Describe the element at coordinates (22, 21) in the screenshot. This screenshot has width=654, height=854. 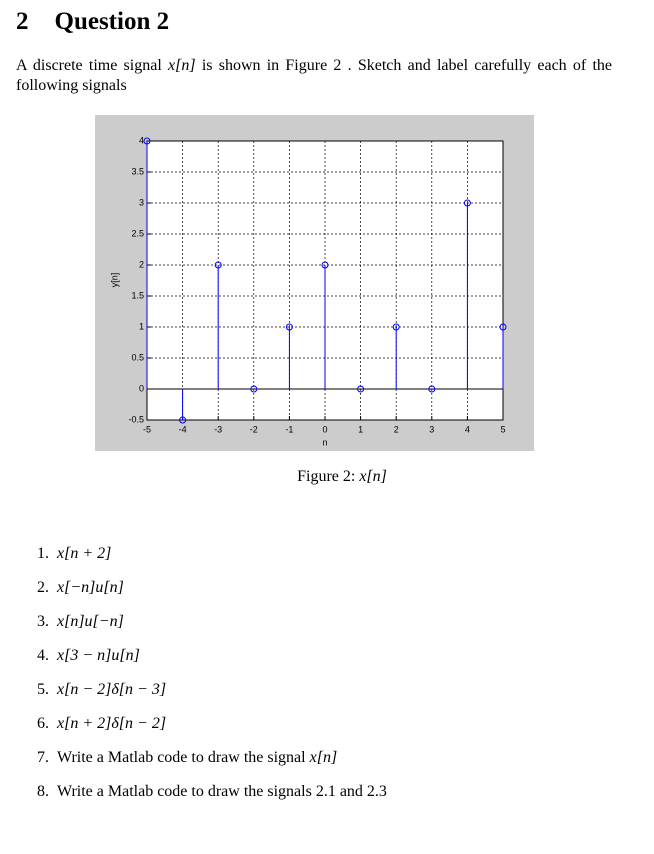
I see `section-number: 2` at that location.